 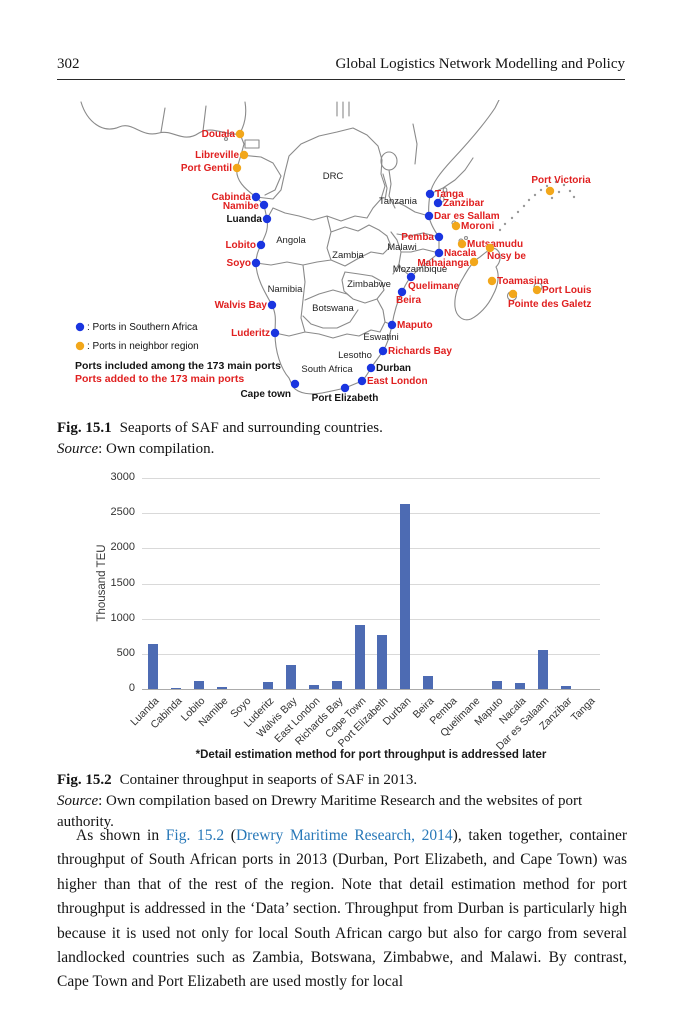 What do you see at coordinates (327, 369) in the screenshot?
I see `country-label: South Africa` at bounding box center [327, 369].